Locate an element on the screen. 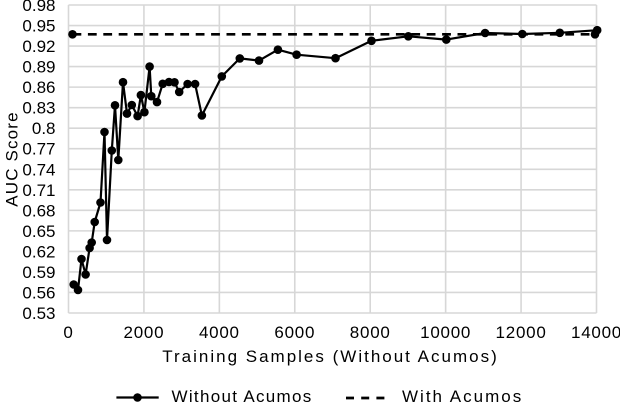 The width and height of the screenshot is (620, 411). svg-text: 0.53 is located at coordinates (38, 313).